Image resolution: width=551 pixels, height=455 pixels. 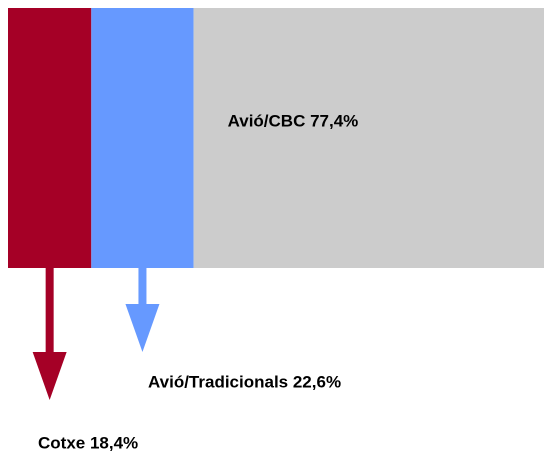 What do you see at coordinates (293, 120) in the screenshot?
I see `segment-label: Avió/CBC 77,4%` at bounding box center [293, 120].